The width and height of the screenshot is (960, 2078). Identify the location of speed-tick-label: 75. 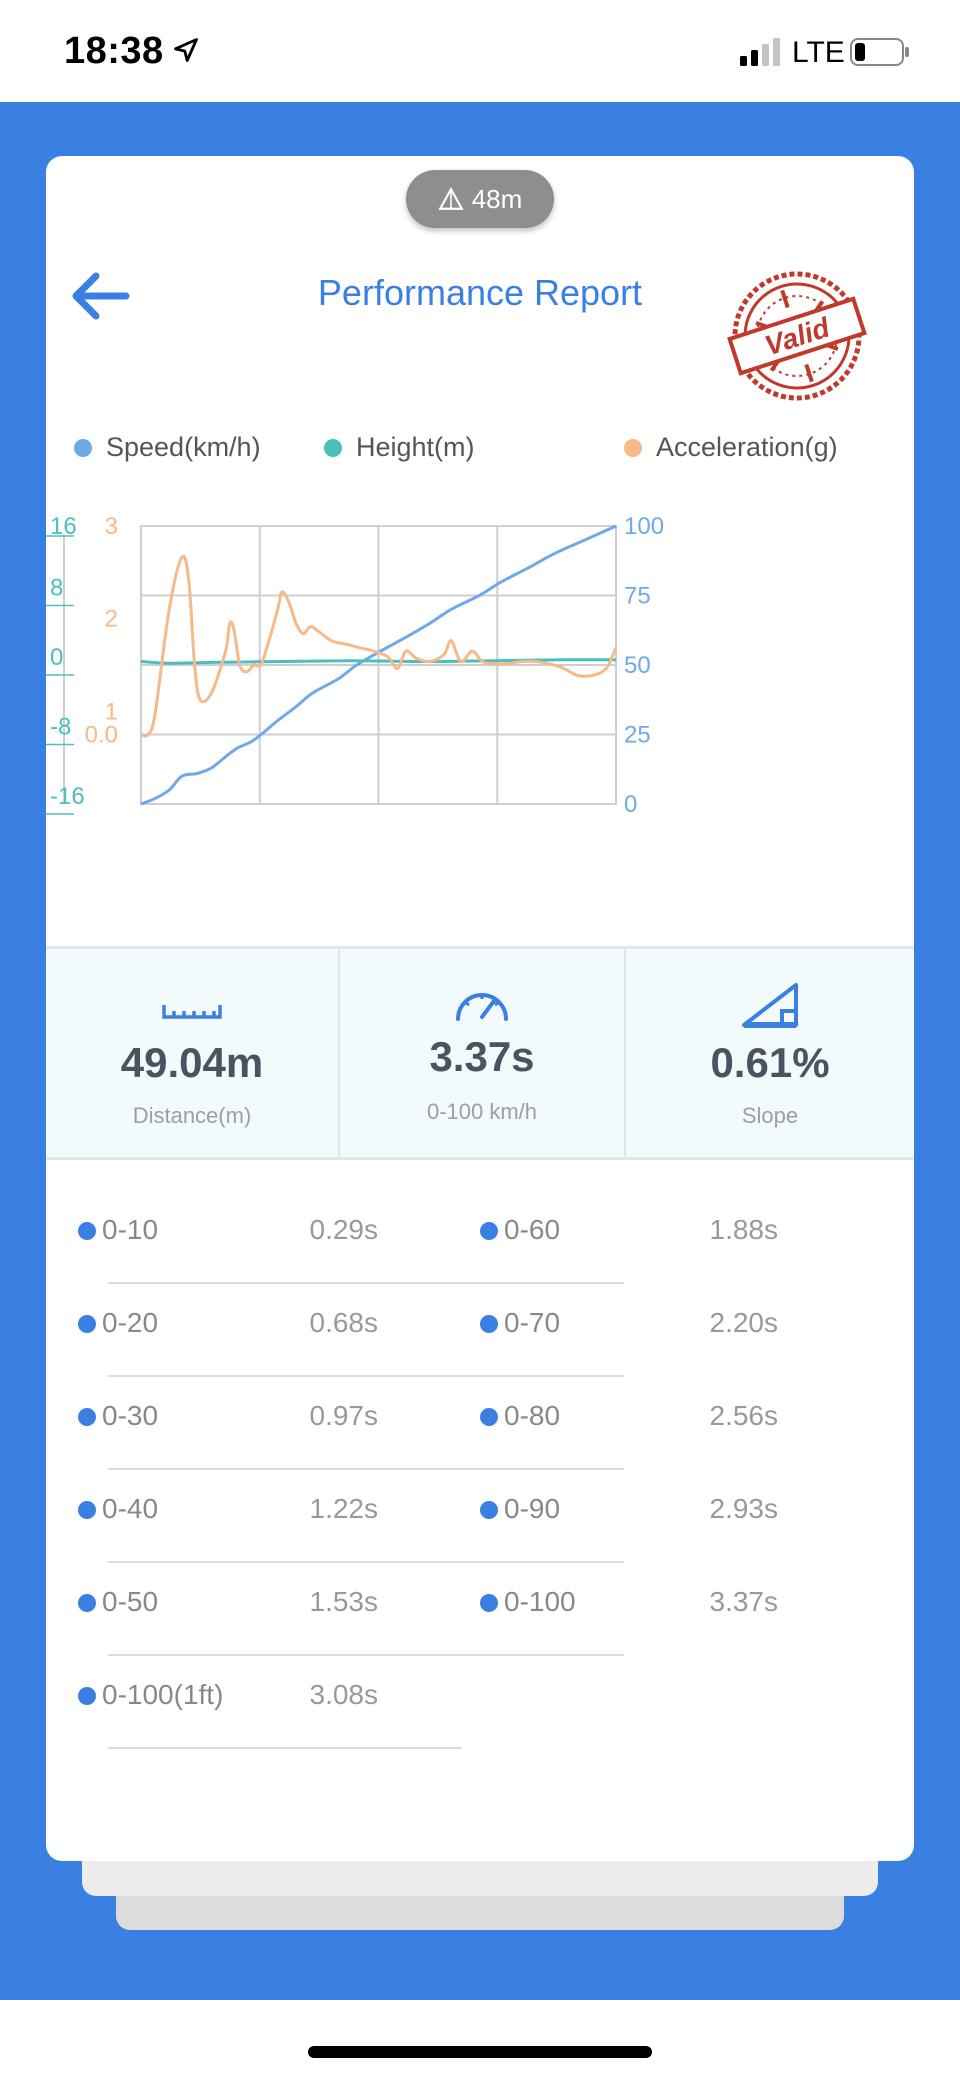
(637, 596).